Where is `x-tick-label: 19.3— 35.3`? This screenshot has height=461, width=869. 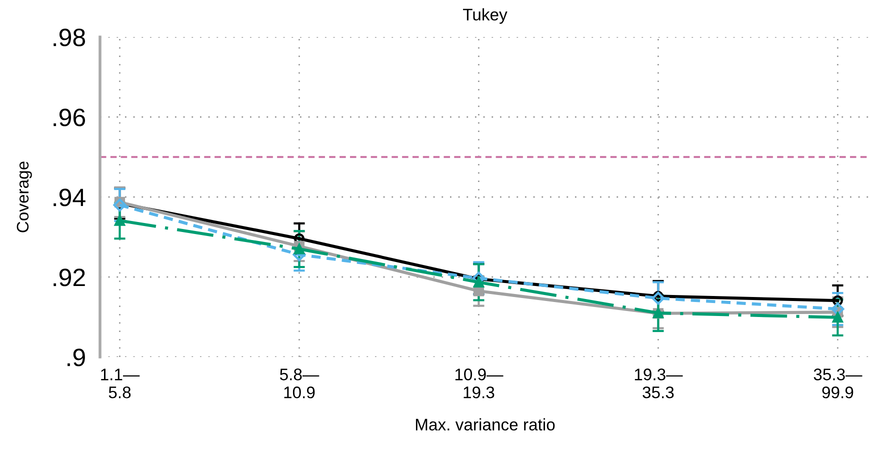 x-tick-label: 19.3— 35.3 is located at coordinates (658, 383).